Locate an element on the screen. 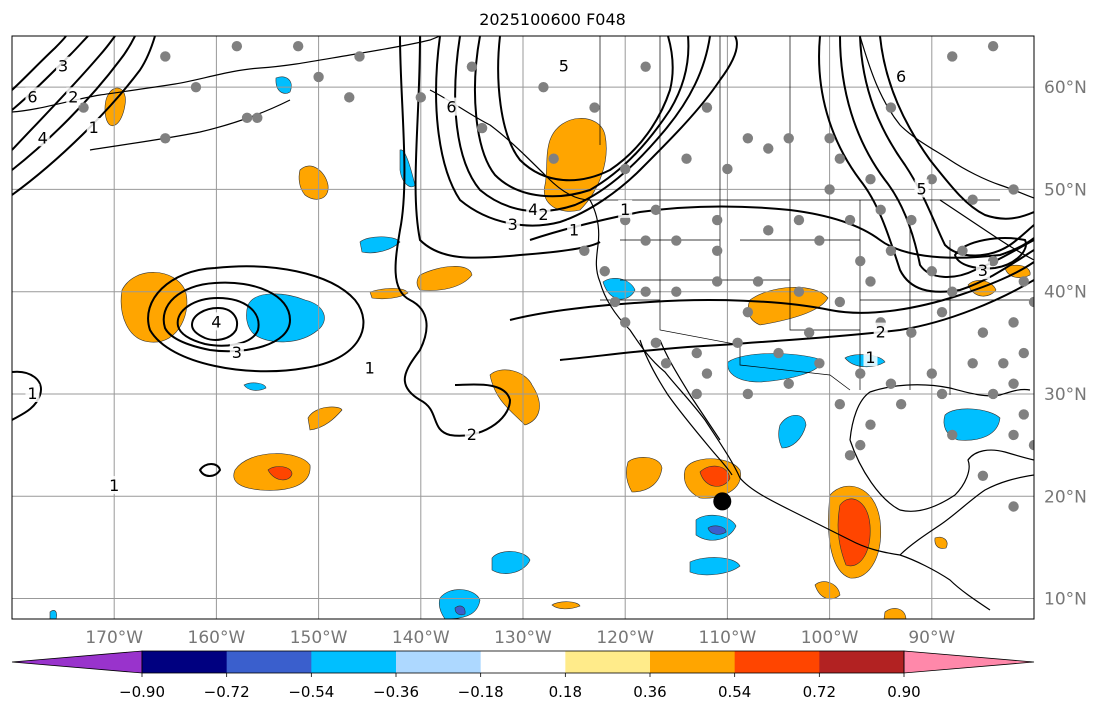  lat-tick-label: 30°N is located at coordinates (1065, 395).